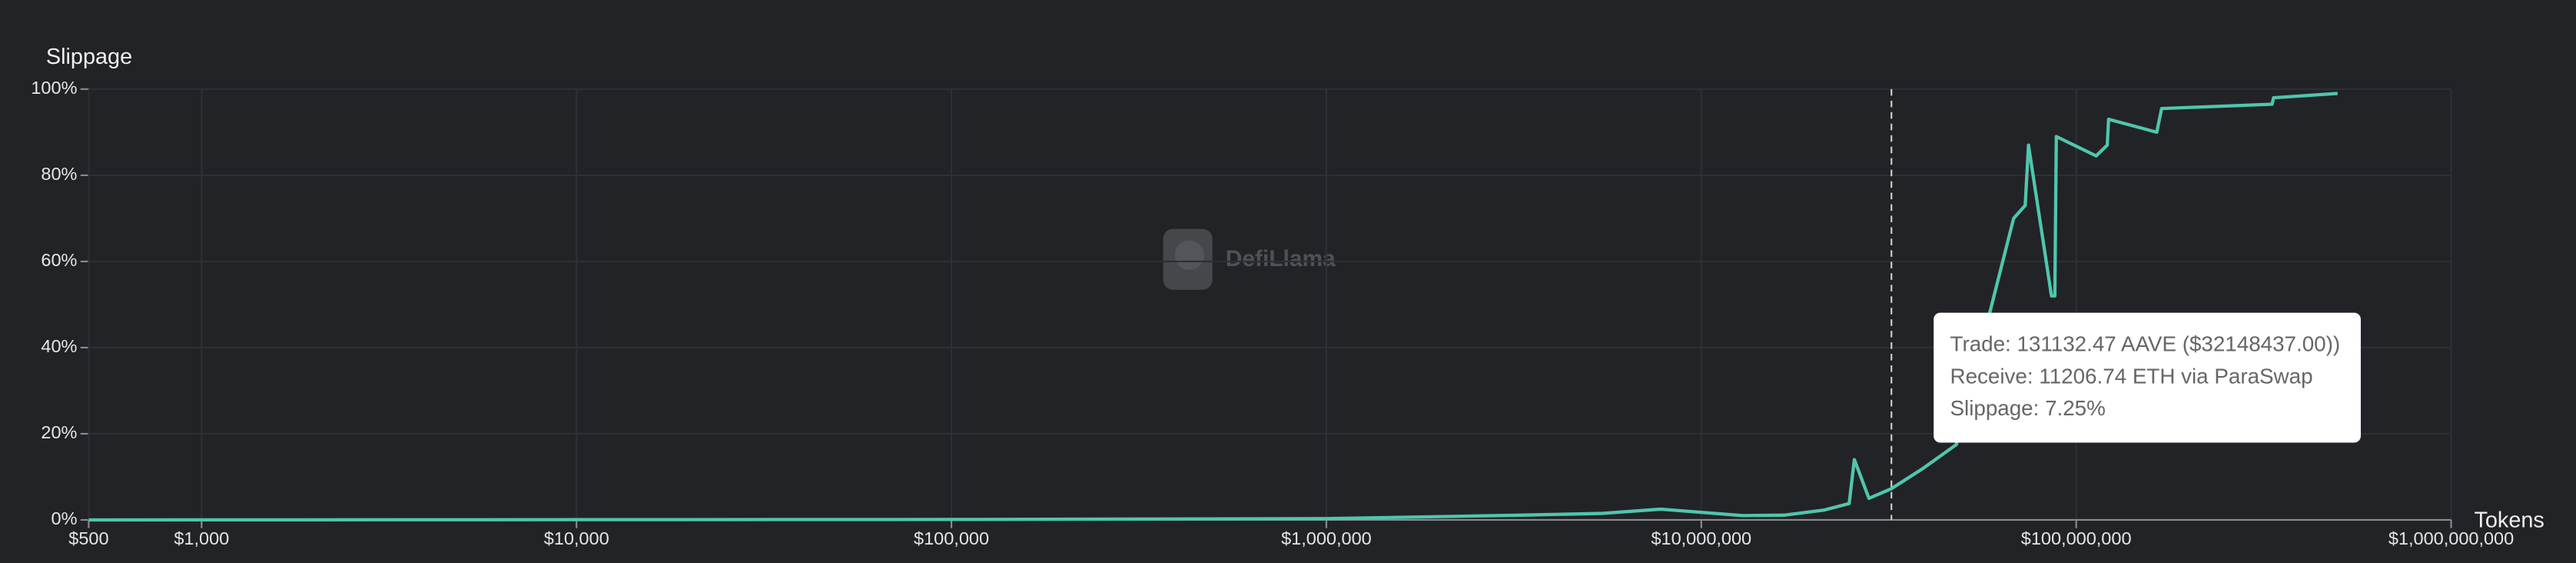  Describe the element at coordinates (88, 538) in the screenshot. I see `x-tick-label: $500` at that location.